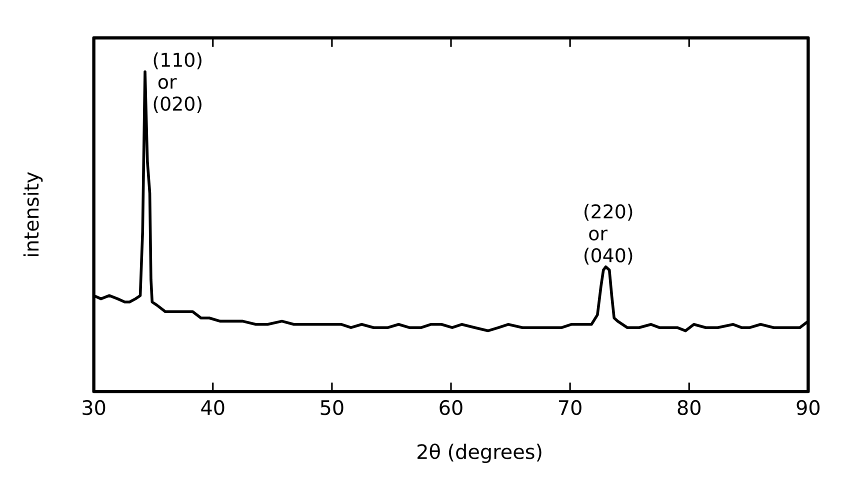 The width and height of the screenshot is (857, 489). Describe the element at coordinates (178, 82) in the screenshot. I see `annotation: (110) or (020)` at that location.